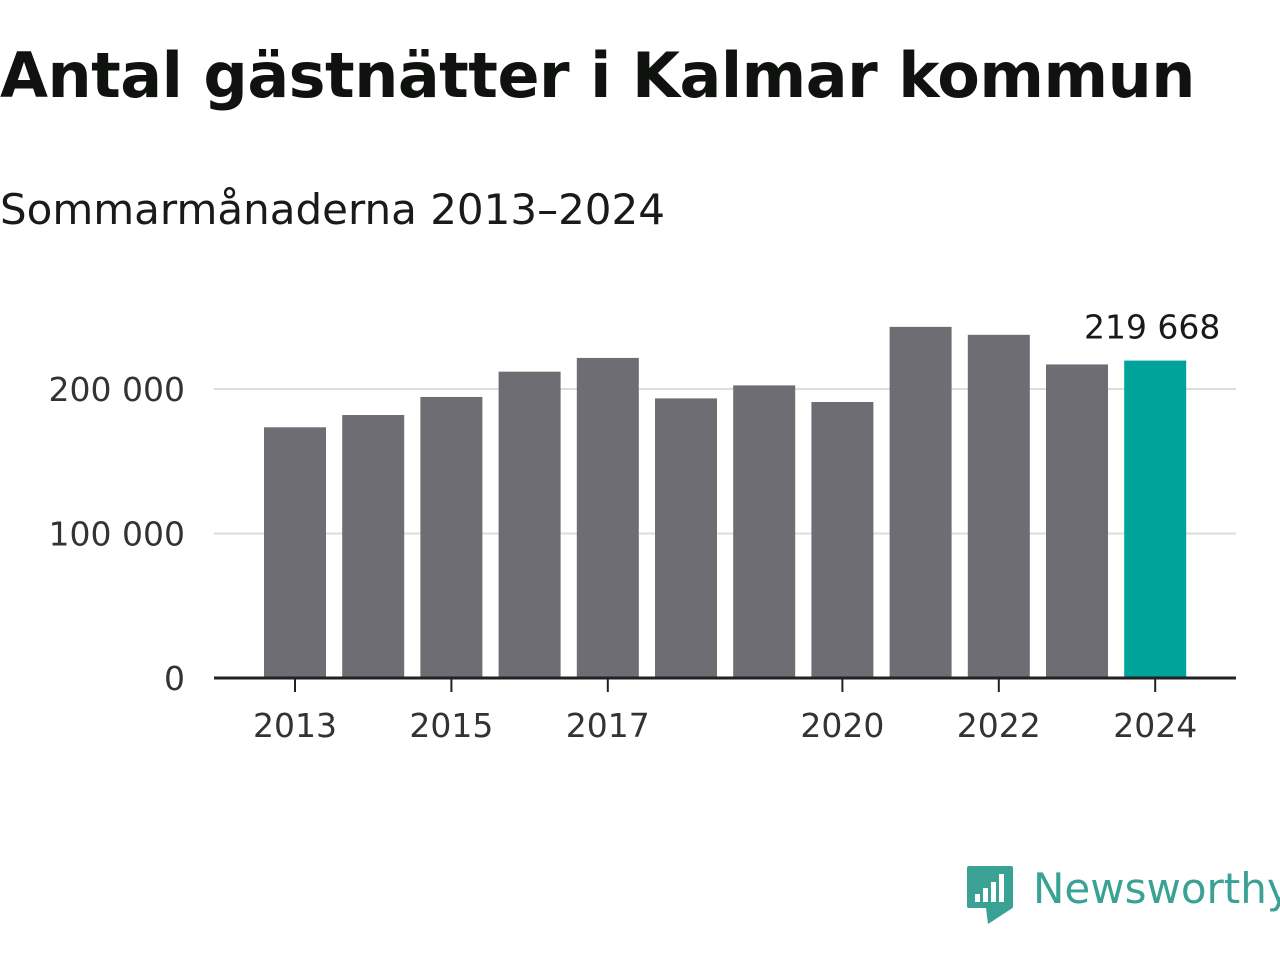 This screenshot has height=960, width=1280. Describe the element at coordinates (373, 546) in the screenshot. I see `bar-2014` at that location.